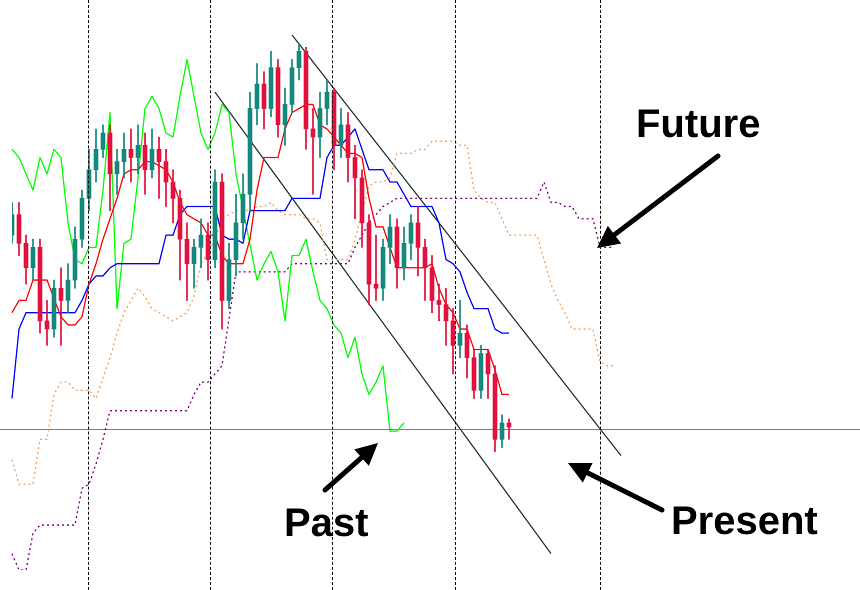 This screenshot has width=860, height=590. I want to click on text: Future, so click(698, 124).